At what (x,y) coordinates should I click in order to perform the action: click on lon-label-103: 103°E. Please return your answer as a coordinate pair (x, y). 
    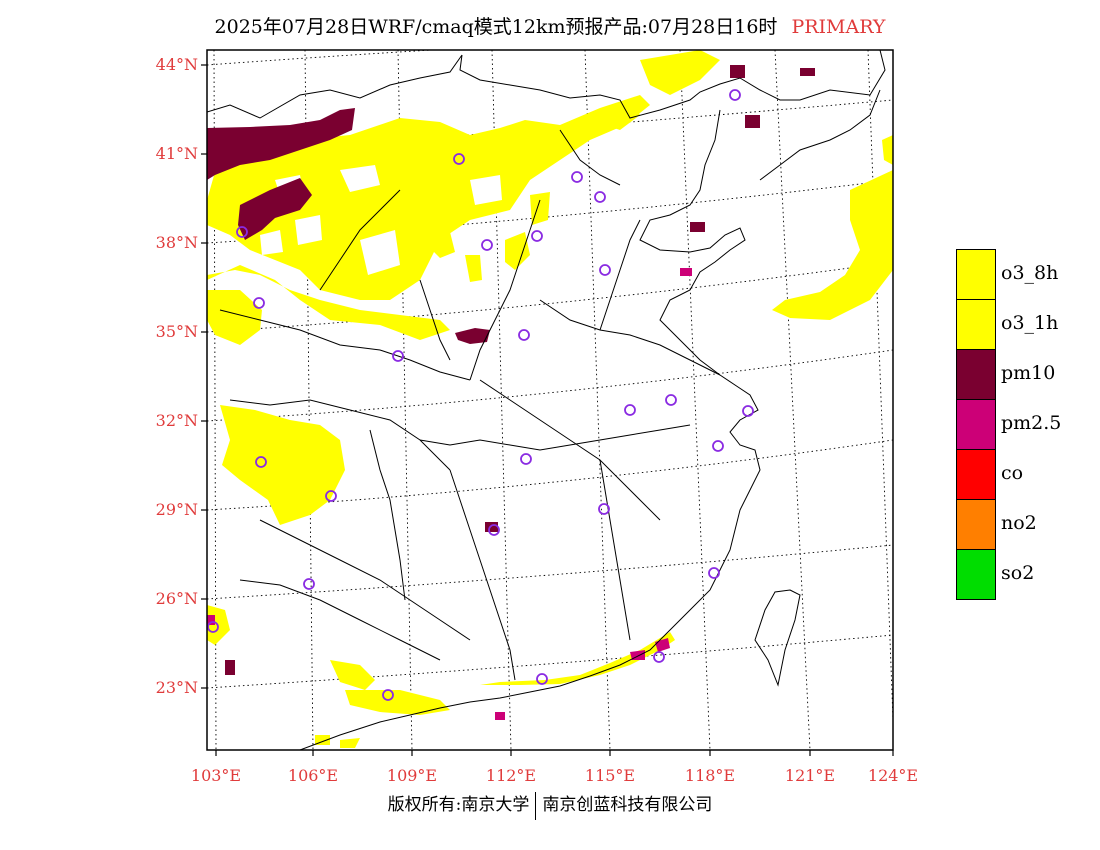
    Looking at the image, I should click on (216, 775).